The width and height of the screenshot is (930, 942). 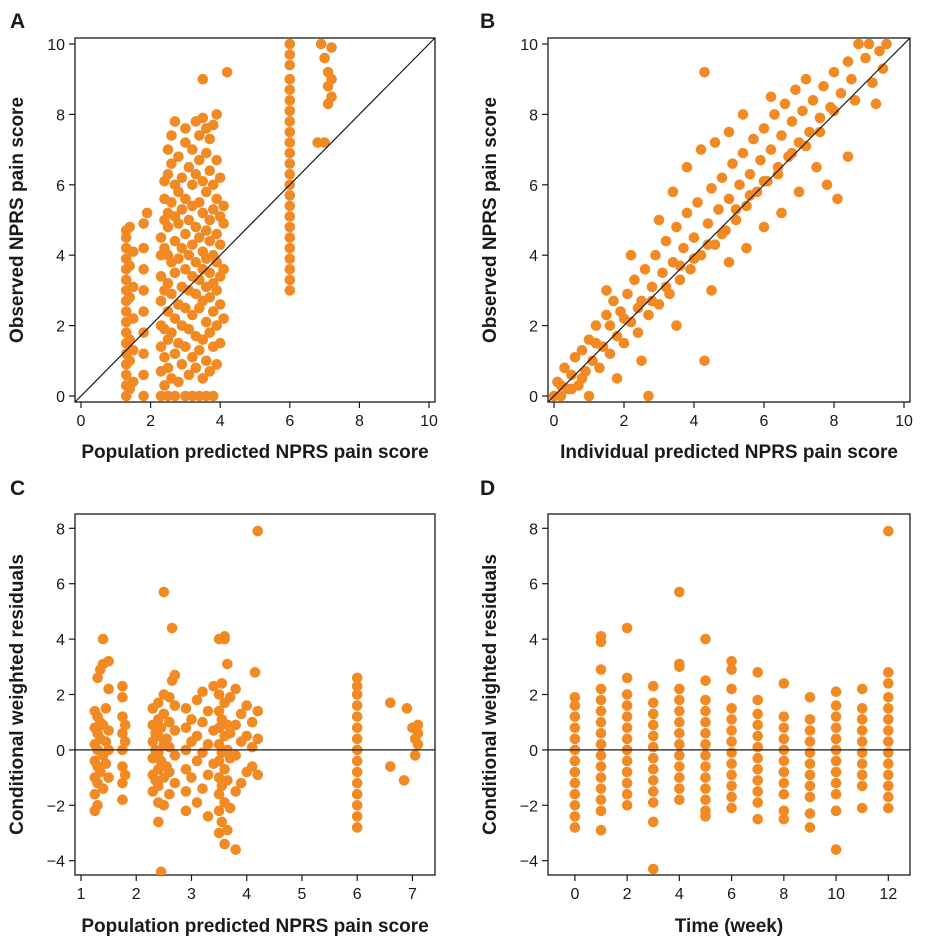 What do you see at coordinates (228, 220) in the screenshot?
I see `scatter-points` at bounding box center [228, 220].